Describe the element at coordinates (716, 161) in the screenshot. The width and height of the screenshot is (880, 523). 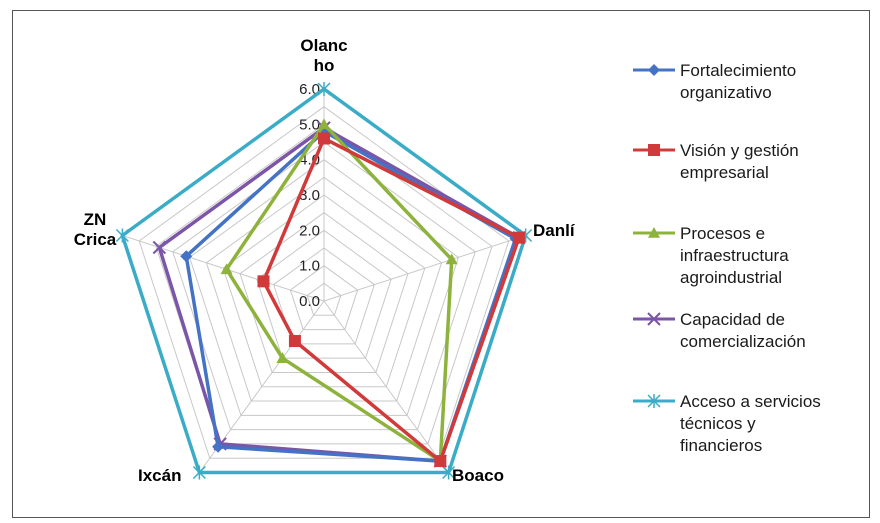
I see `legend-item: Visión y gestión empresarial` at that location.